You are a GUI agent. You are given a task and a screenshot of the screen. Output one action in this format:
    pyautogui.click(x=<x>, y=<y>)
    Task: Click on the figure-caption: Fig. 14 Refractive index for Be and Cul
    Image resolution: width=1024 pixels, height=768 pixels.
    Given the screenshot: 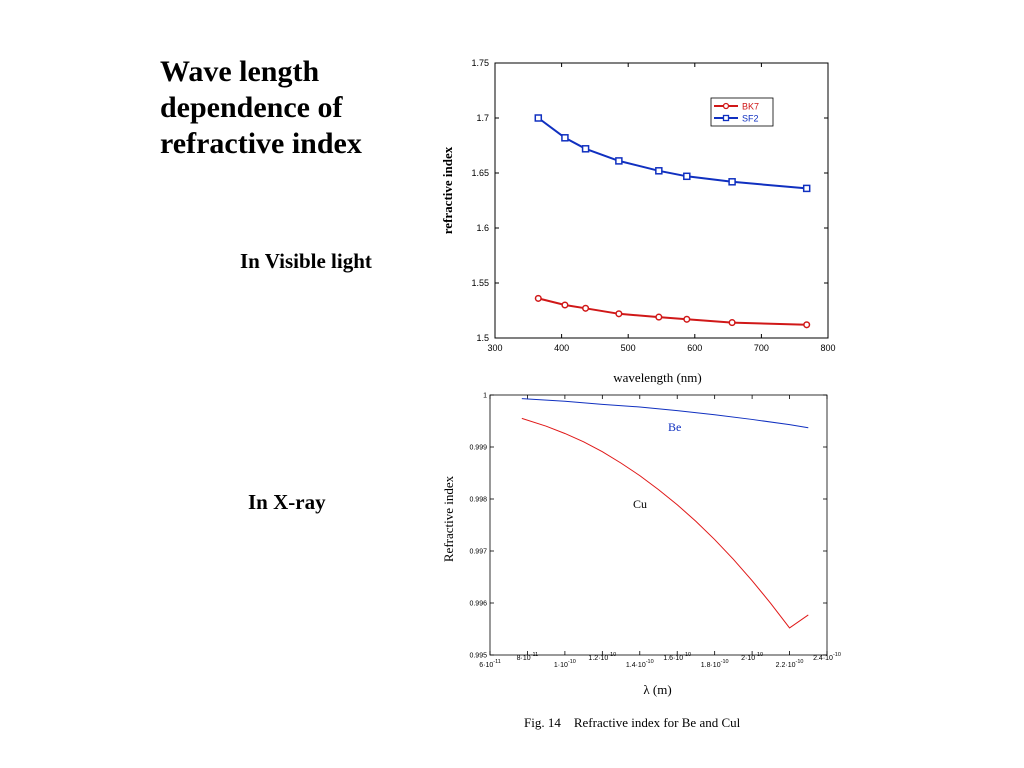 What is the action you would take?
    pyautogui.click(x=632, y=722)
    